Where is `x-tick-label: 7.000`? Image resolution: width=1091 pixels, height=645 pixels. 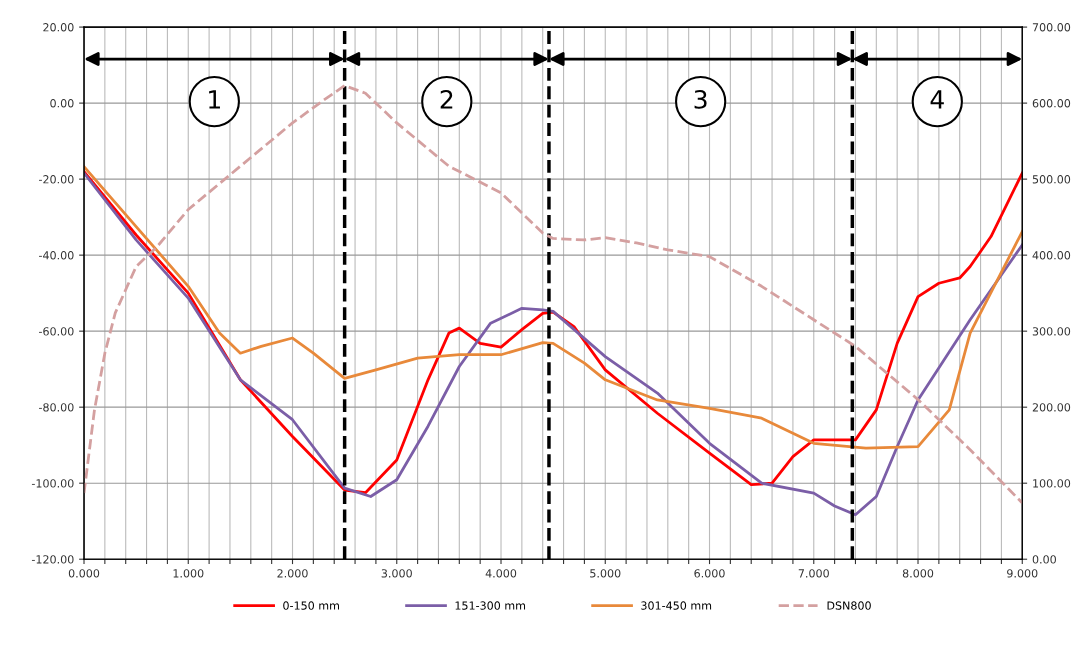 x-tick-label: 7.000 is located at coordinates (813, 573).